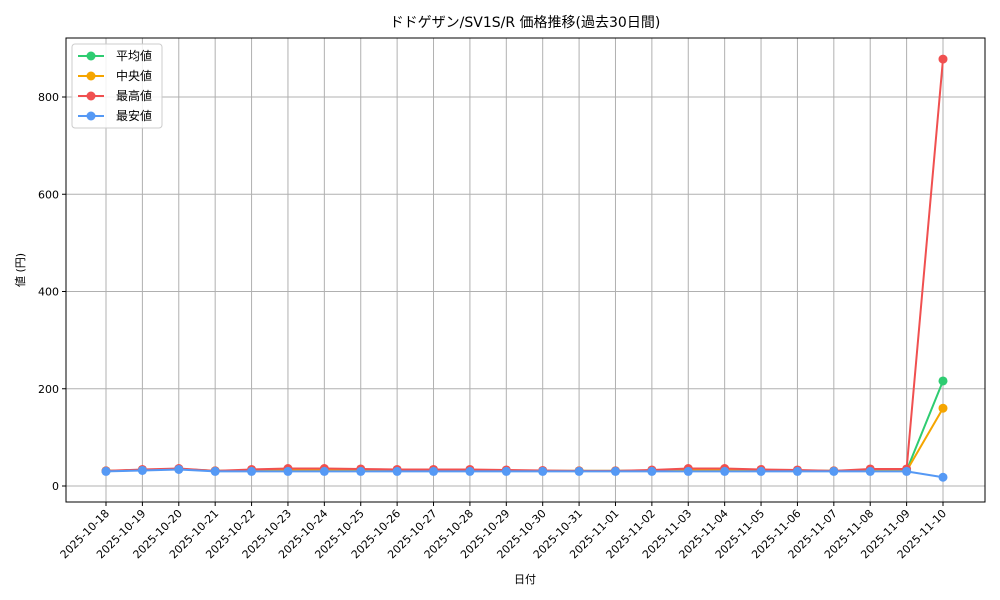  I want to click on chart-title: ドドゲザン/SV1S/R 価格推移(過去30日間), so click(525, 23).